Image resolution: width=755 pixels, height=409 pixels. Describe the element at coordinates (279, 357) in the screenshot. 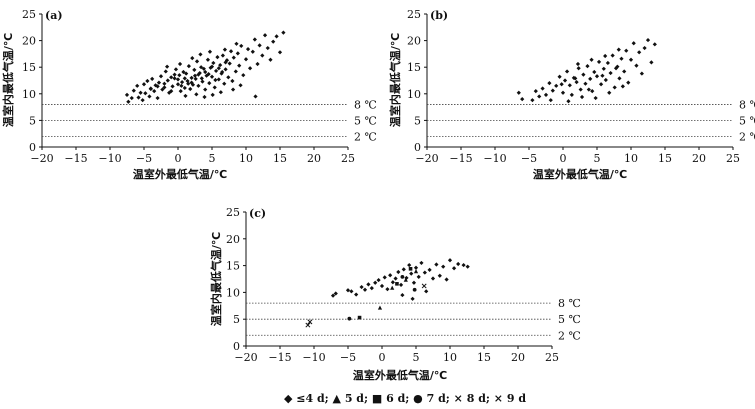

I see `x-tick-label: −15` at that location.